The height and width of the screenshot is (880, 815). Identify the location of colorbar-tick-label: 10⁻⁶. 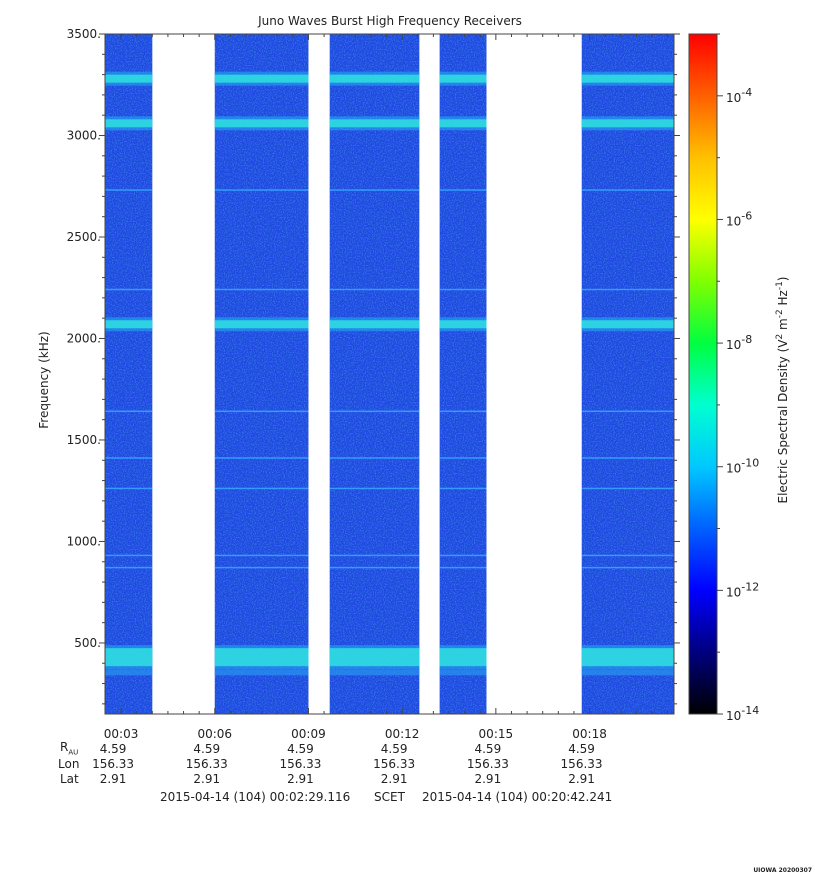
(739, 218).